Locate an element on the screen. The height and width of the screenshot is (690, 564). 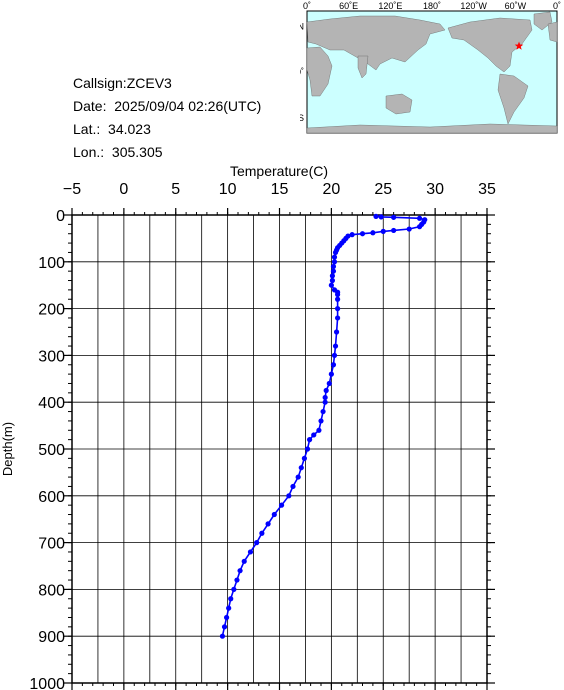
land-greenland is located at coordinates (543, 21).